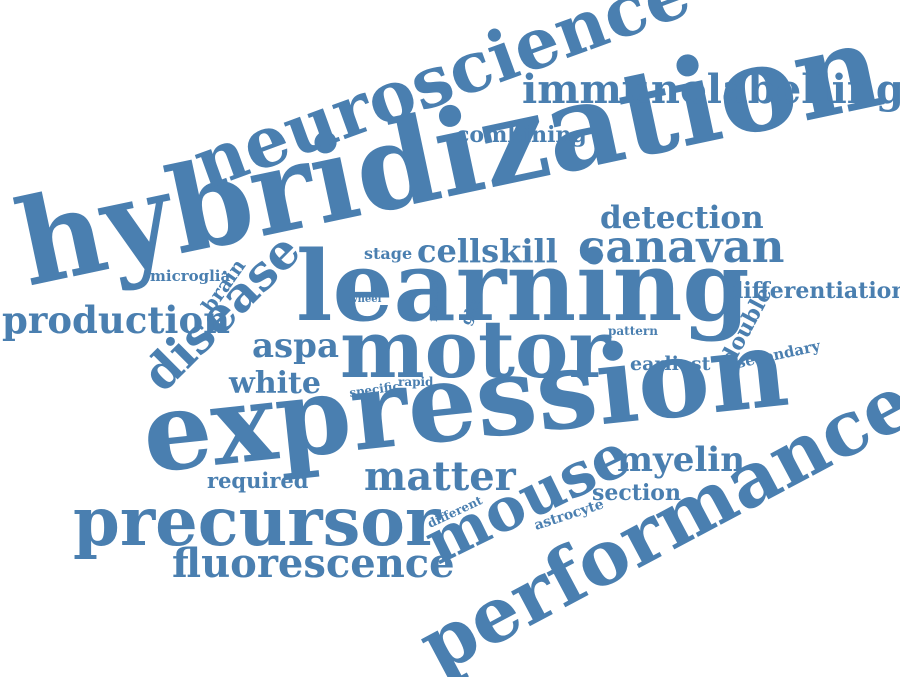 The image size is (900, 677). Describe the element at coordinates (633, 331) in the screenshot. I see `word-pattern: pattern` at that location.